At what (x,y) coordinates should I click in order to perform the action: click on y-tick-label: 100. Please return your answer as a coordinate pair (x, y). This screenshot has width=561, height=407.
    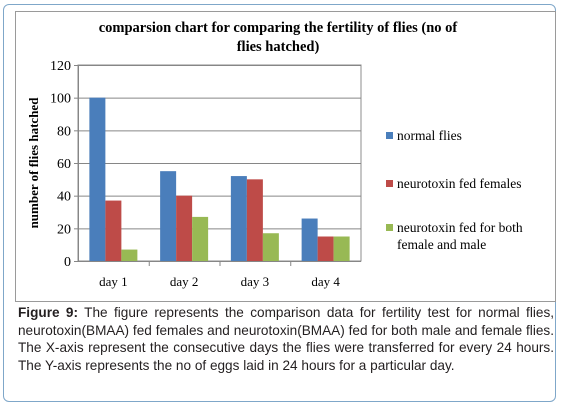
    Looking at the image, I should click on (60, 99).